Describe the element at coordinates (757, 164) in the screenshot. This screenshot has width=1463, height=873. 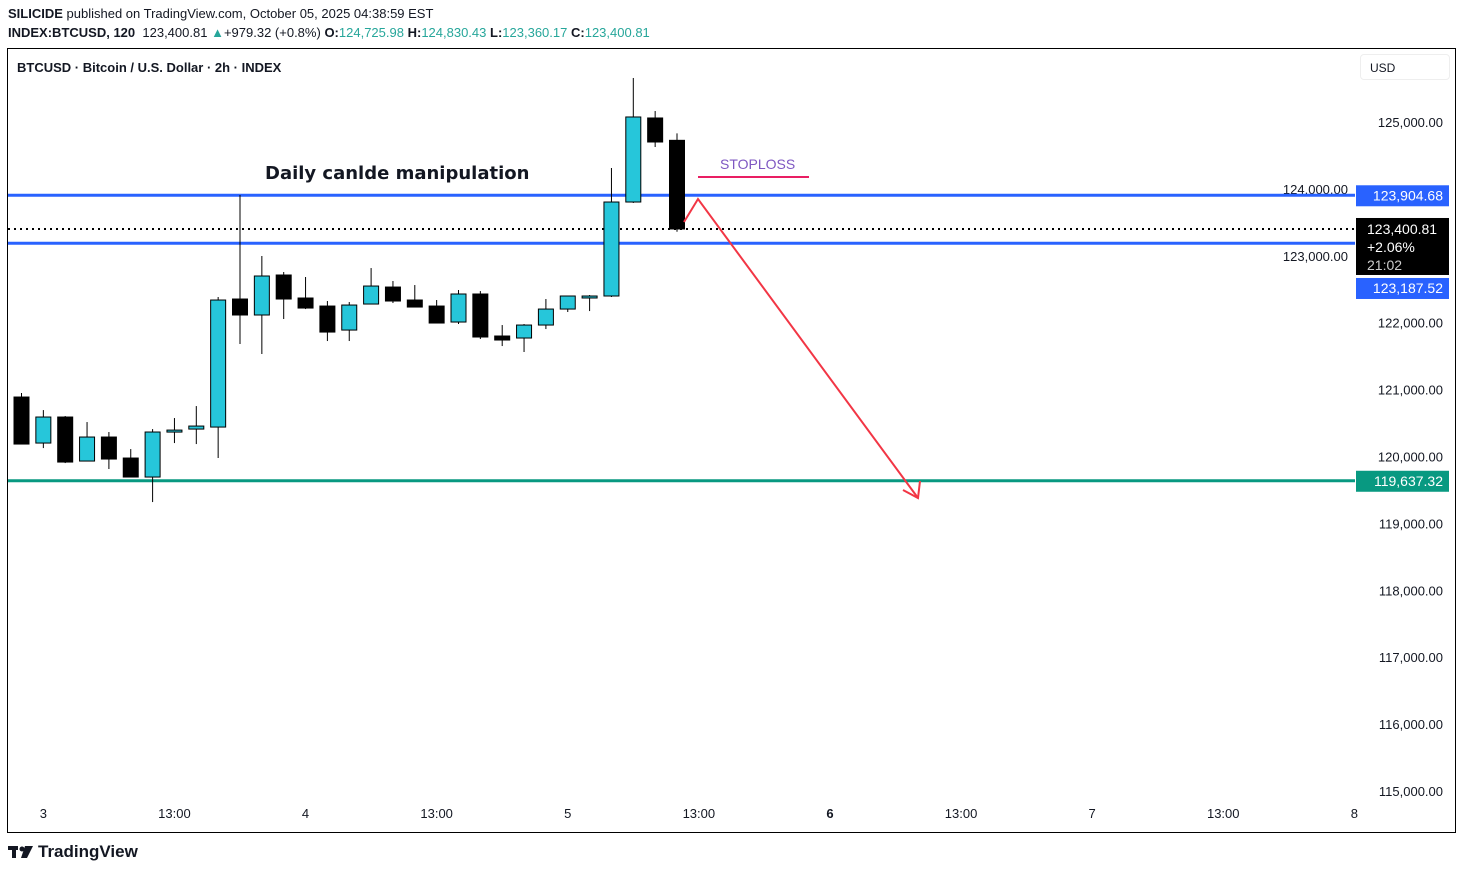
I see `stoploss-label: STOPLOSS` at that location.